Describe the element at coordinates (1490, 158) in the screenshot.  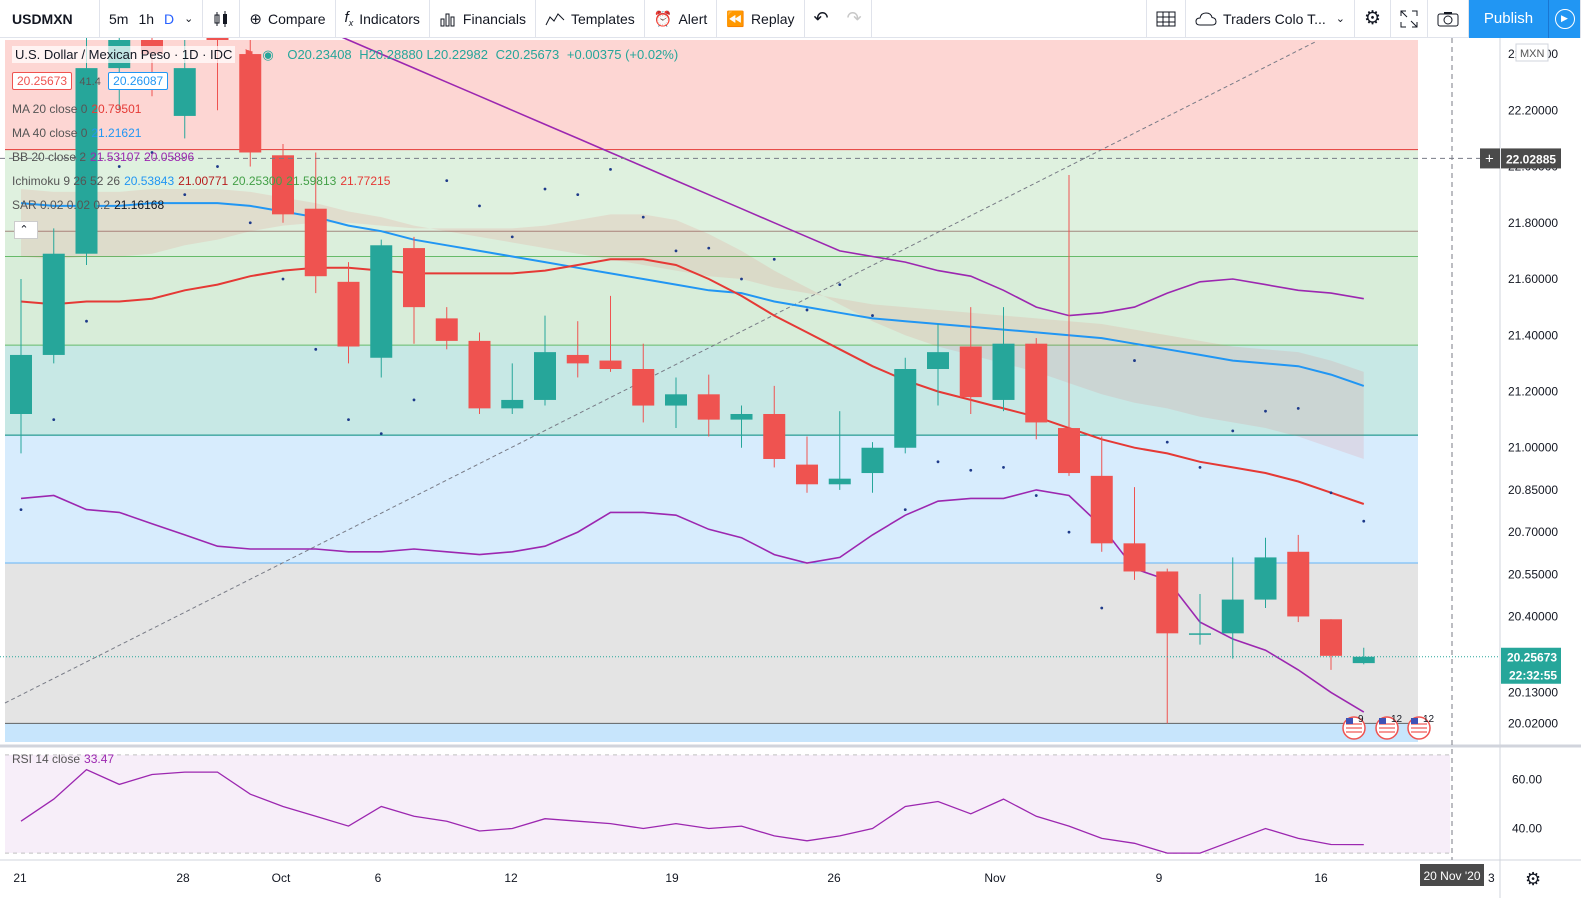
I see `crosshair-plus-box` at that location.